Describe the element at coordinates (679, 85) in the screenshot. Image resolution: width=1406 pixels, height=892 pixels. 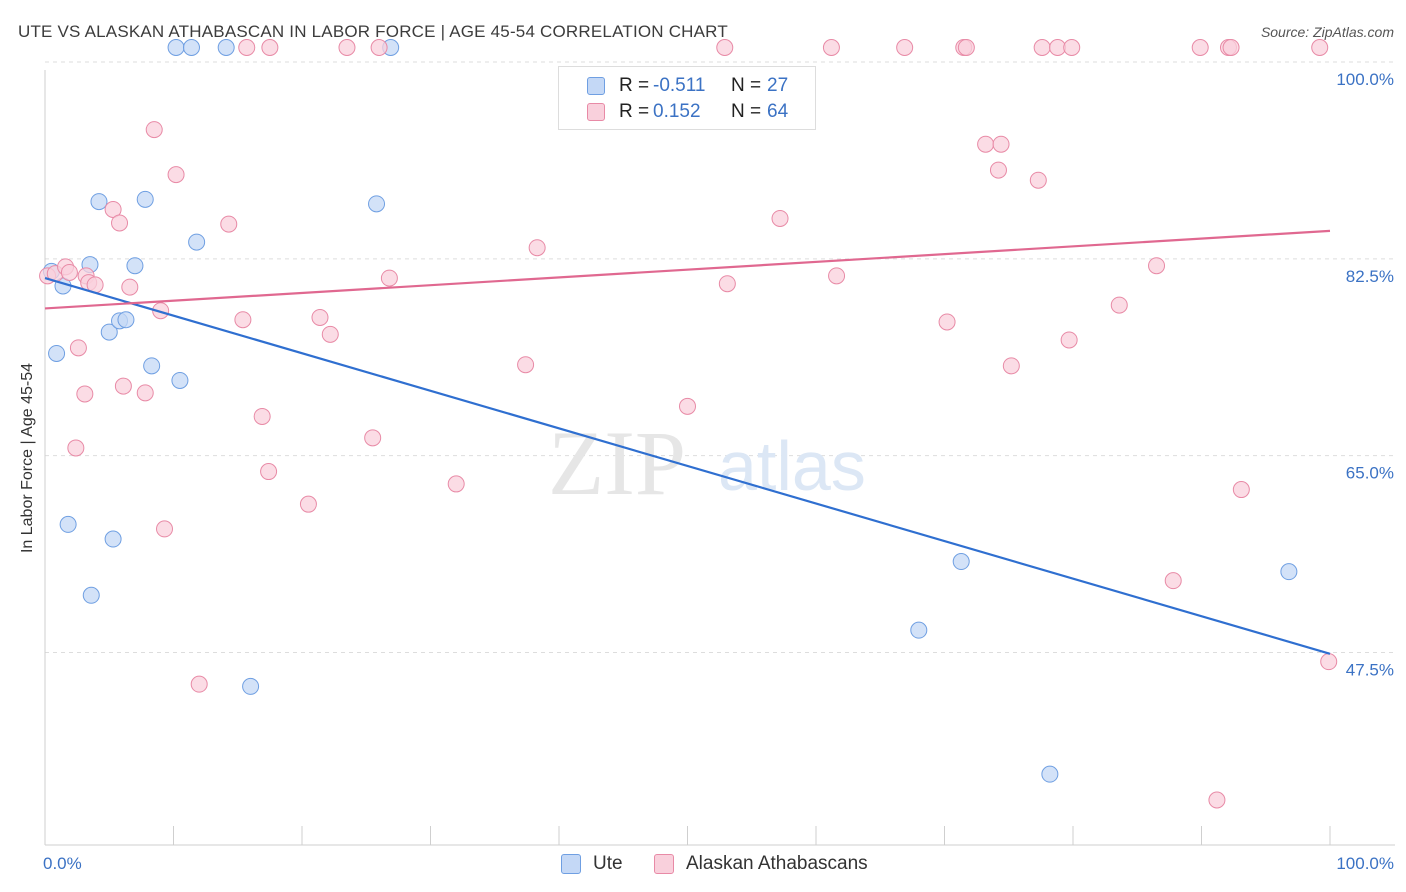
I see `ute-r-value: -0.511` at that location.